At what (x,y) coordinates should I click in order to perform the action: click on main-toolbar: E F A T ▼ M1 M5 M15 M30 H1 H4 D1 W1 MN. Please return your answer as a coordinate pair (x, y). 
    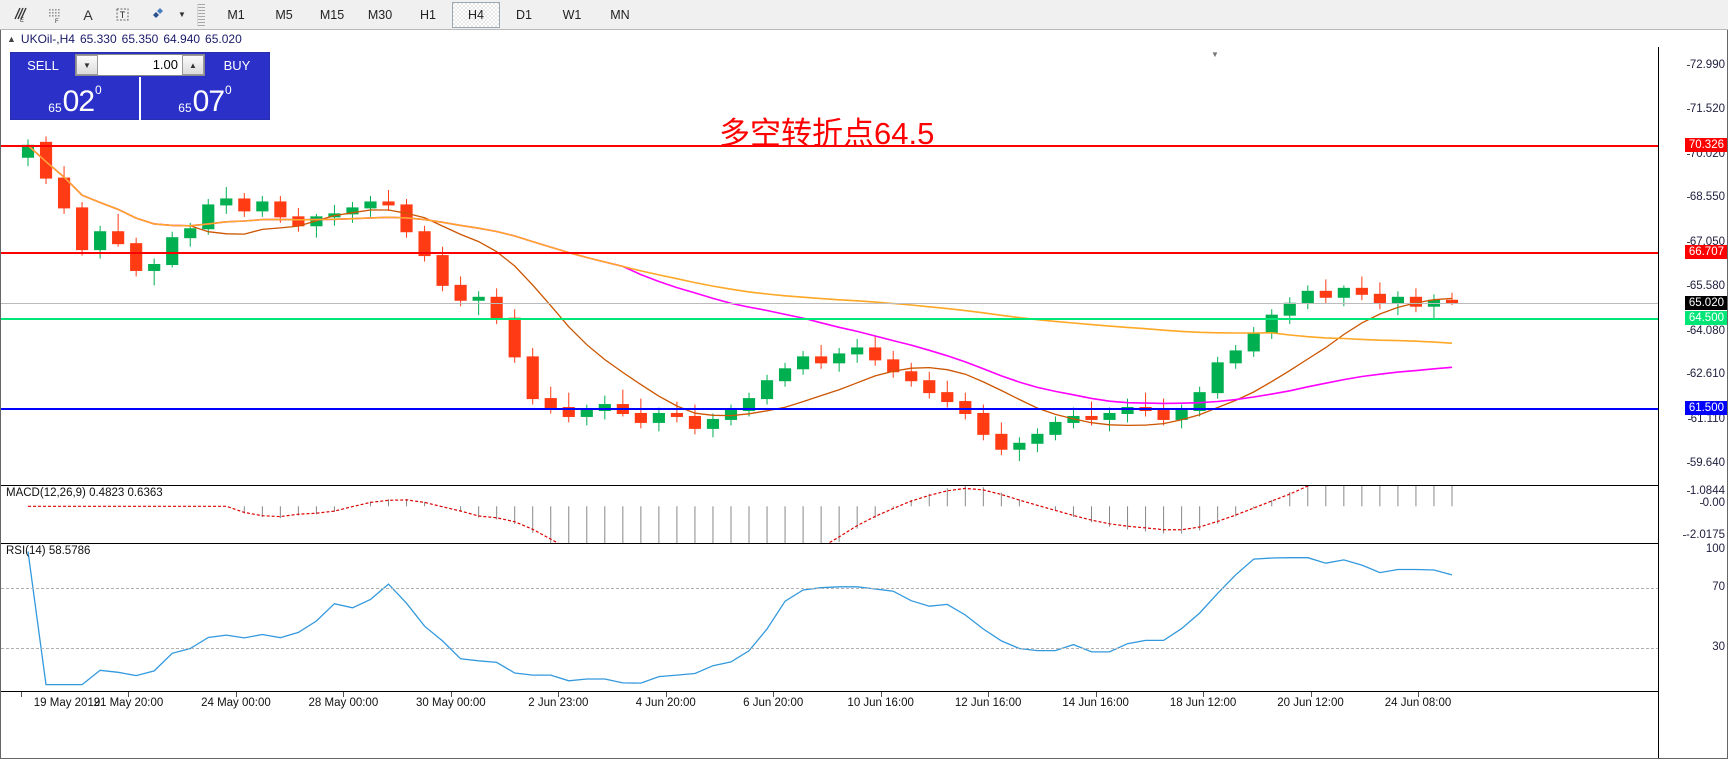
    Looking at the image, I should click on (864, 15).